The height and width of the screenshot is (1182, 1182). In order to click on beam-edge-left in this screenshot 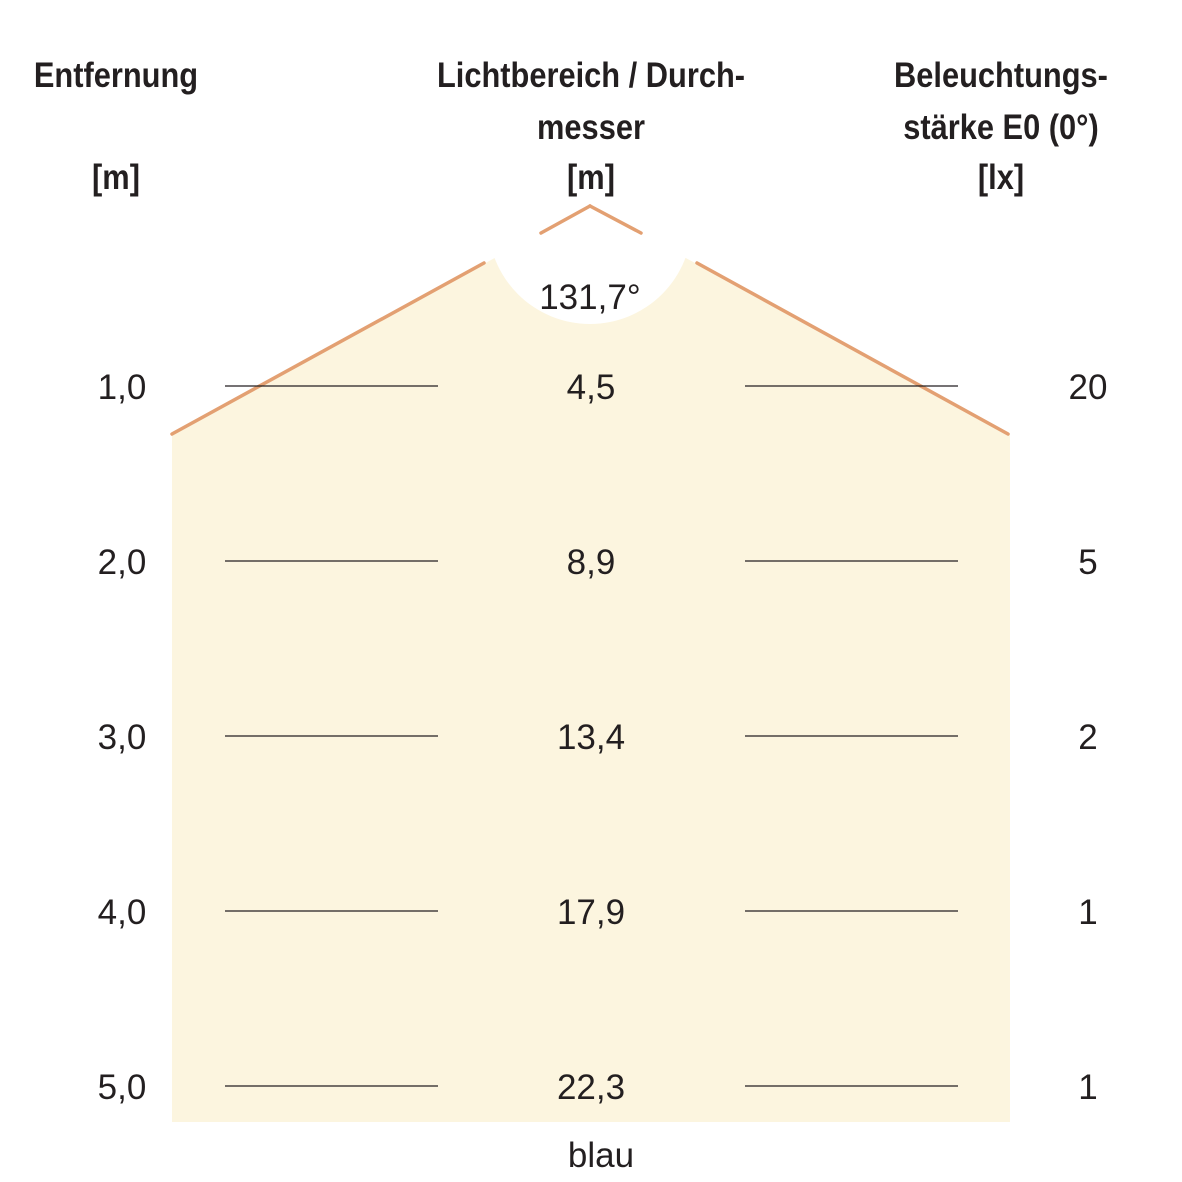, I will do `click(328, 348)`.